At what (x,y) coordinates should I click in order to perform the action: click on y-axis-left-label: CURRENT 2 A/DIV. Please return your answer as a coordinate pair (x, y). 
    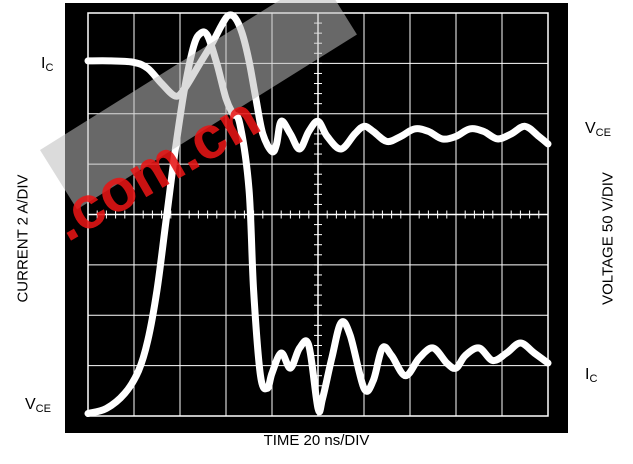
    Looking at the image, I should click on (23, 238).